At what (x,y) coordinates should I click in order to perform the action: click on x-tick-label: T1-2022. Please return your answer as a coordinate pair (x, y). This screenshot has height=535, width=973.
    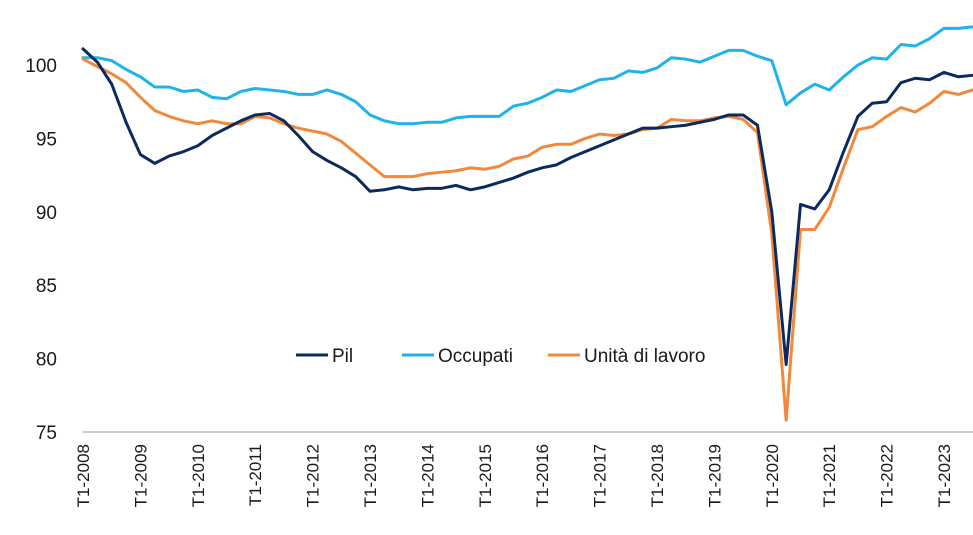
    Looking at the image, I should click on (887, 475).